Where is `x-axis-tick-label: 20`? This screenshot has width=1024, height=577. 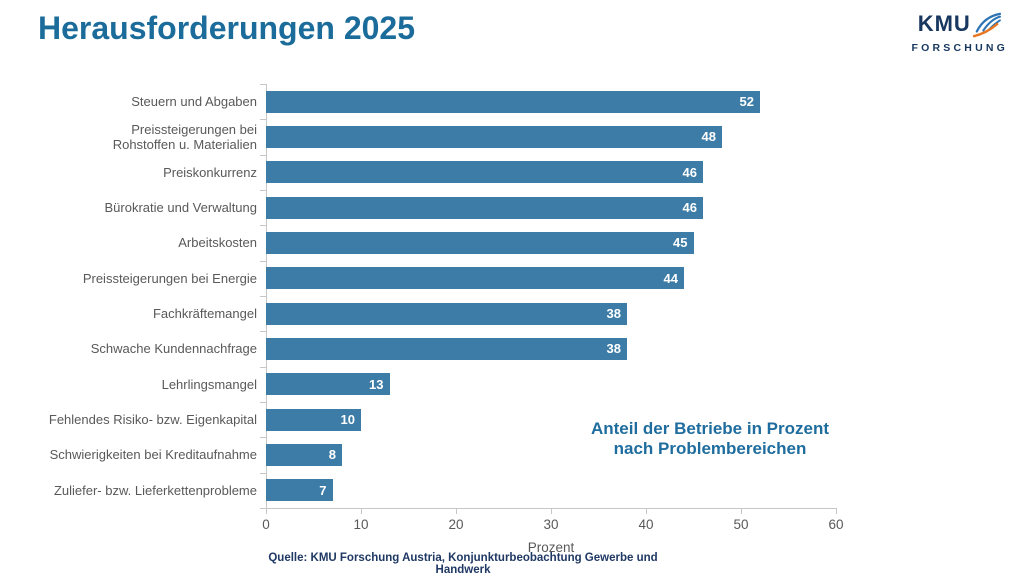
x-axis-tick-label: 20 is located at coordinates (456, 524).